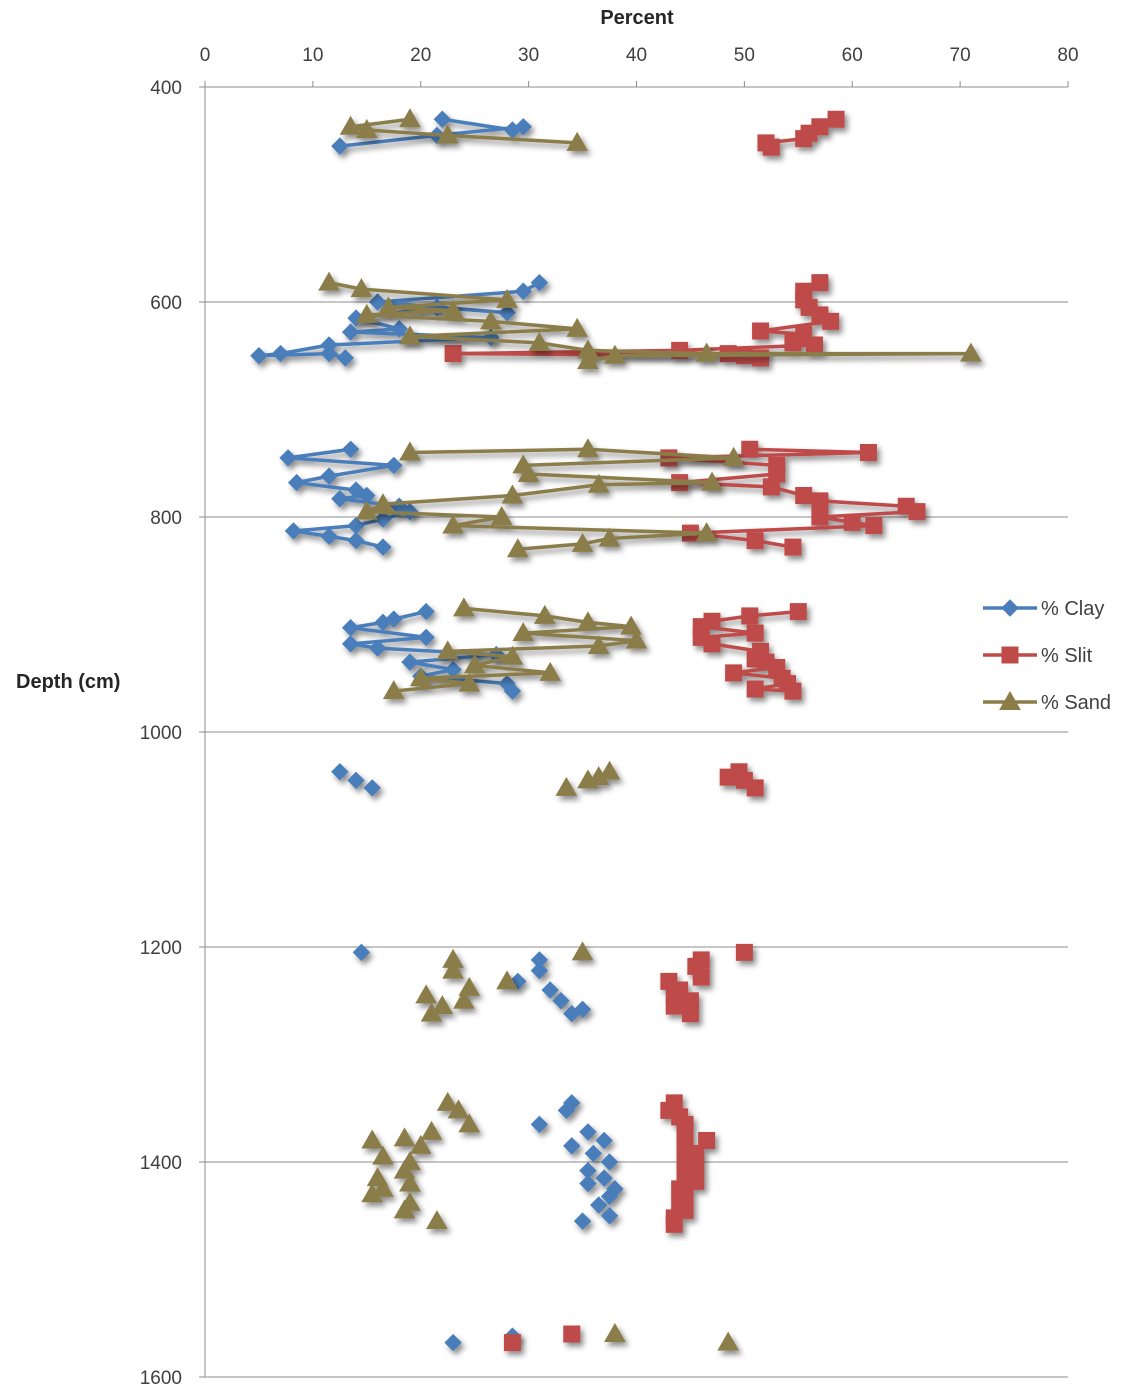 This screenshot has height=1389, width=1124. I want to click on x-tick-label: 40, so click(636, 55).